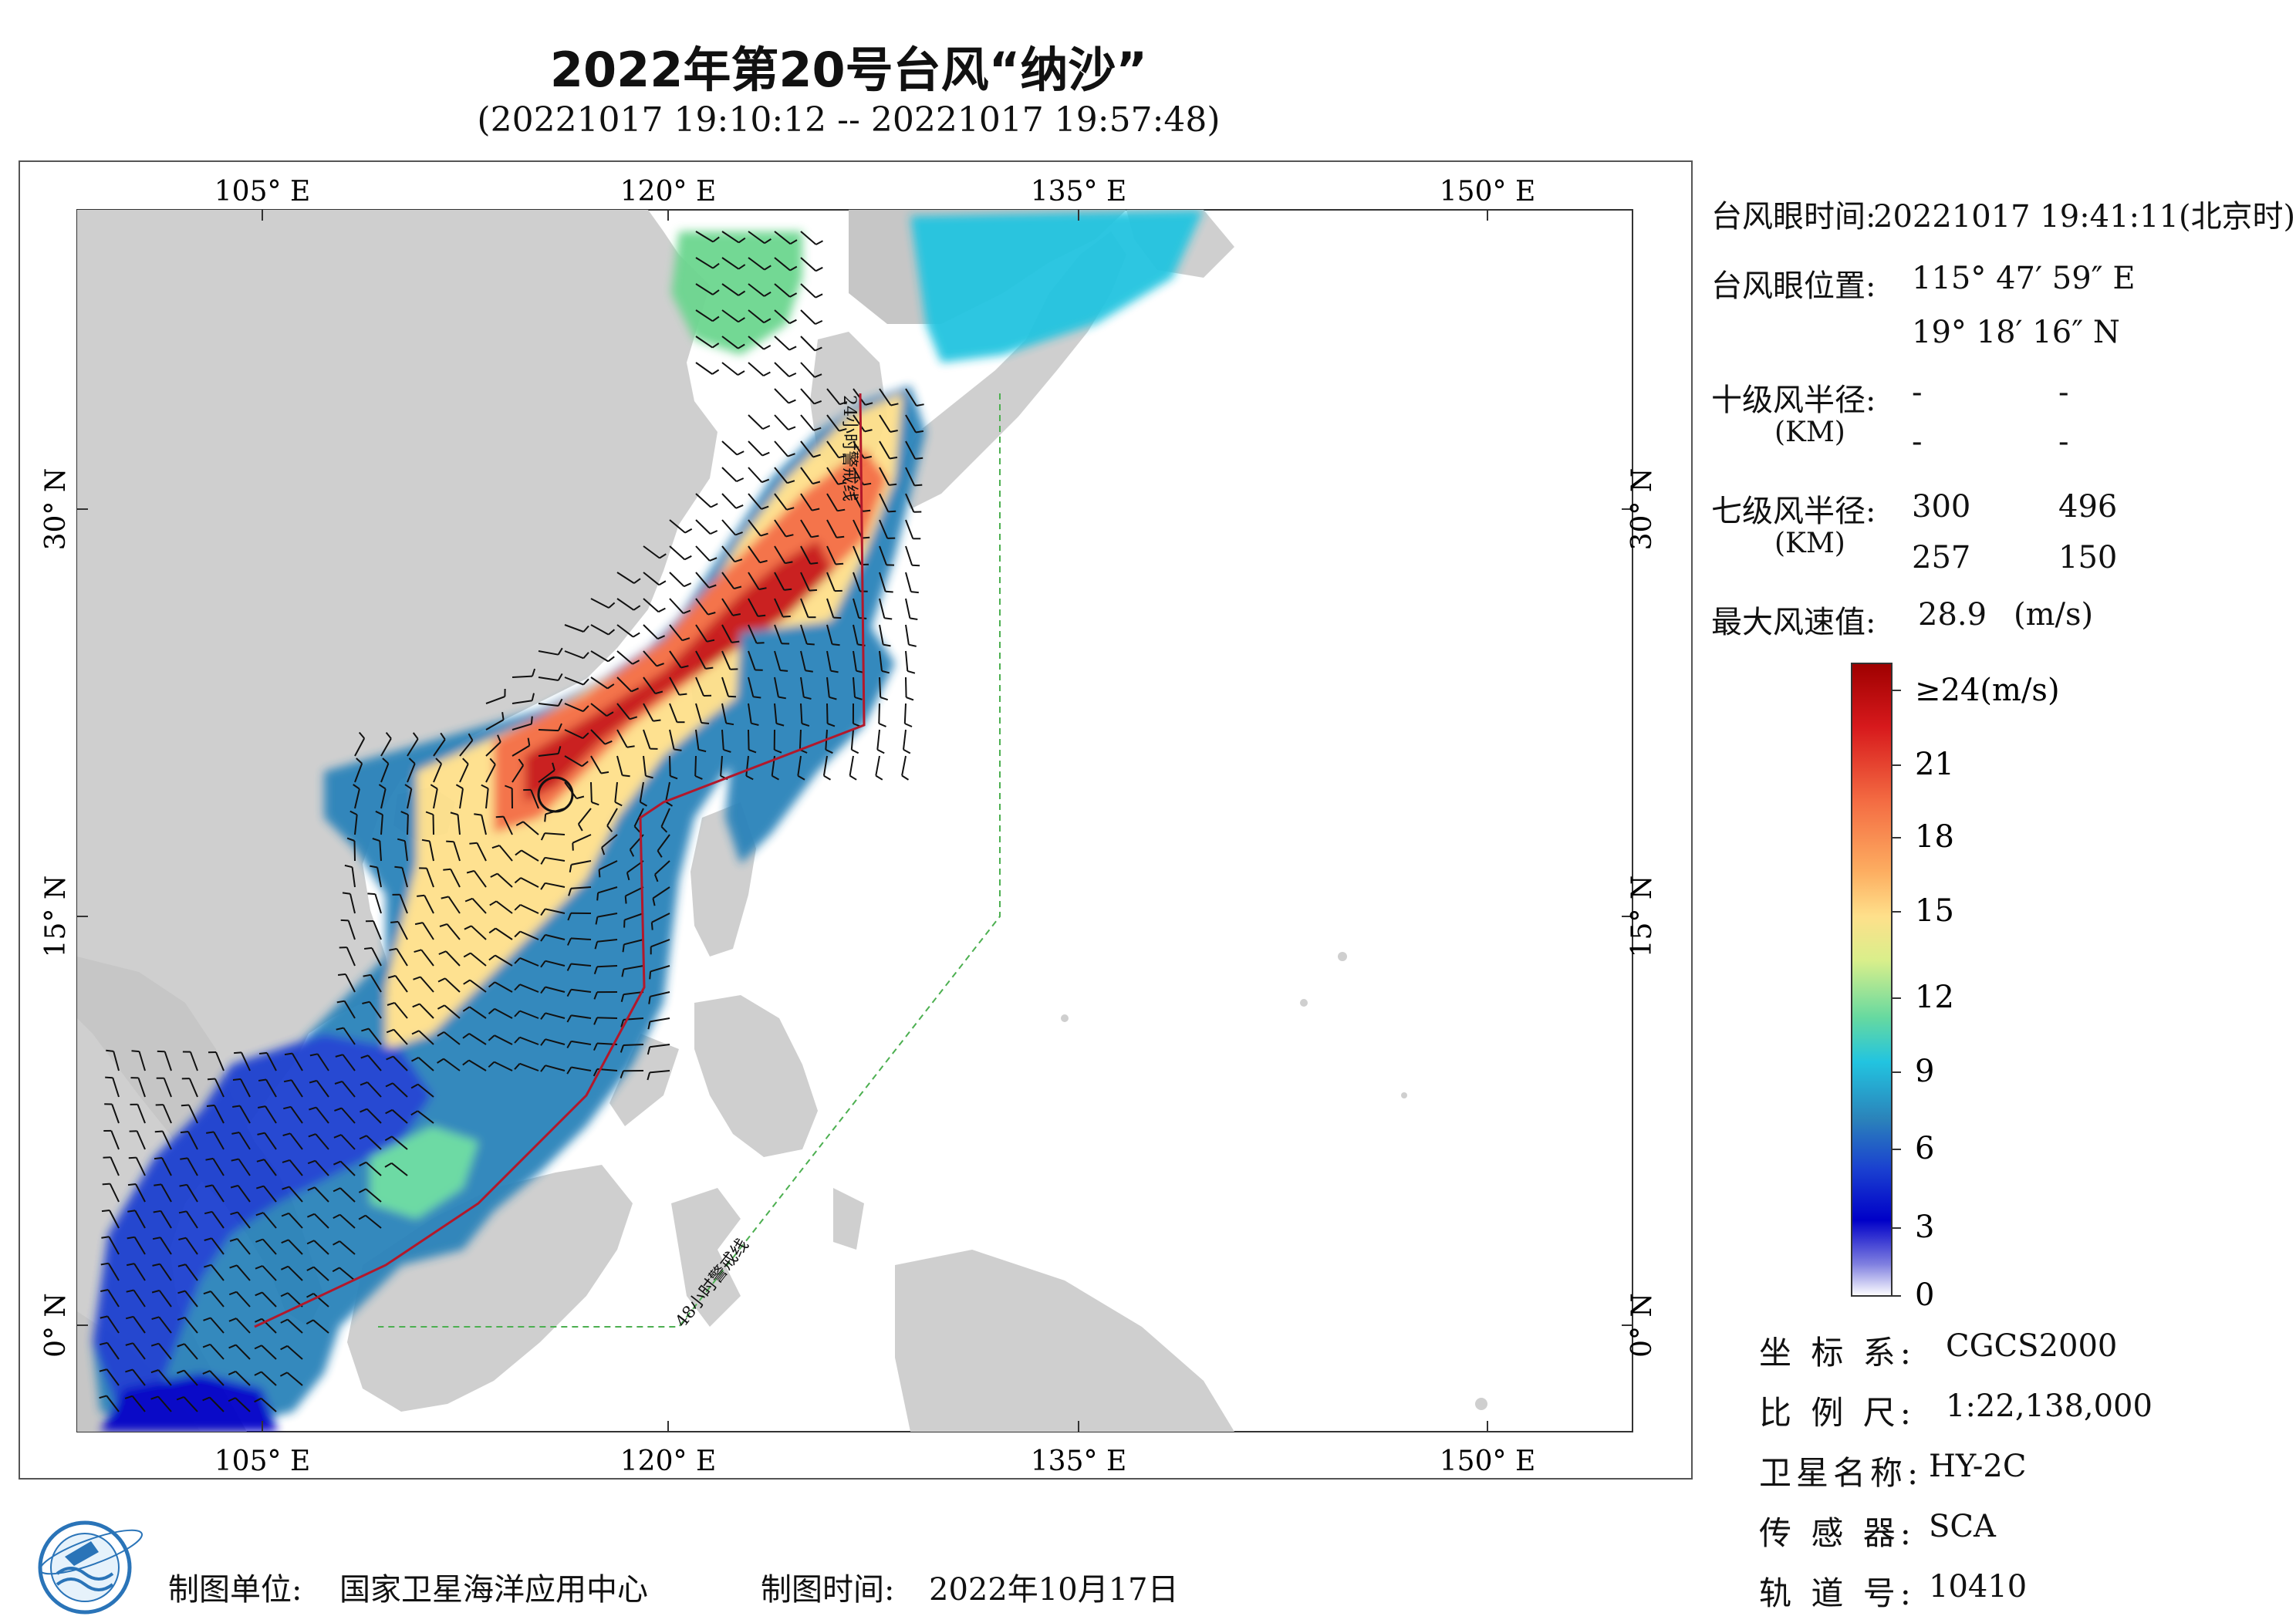 Image resolution: width=2296 pixels, height=1623 pixels. I want to click on scale-value: 1:22,138,000, so click(2049, 1406).